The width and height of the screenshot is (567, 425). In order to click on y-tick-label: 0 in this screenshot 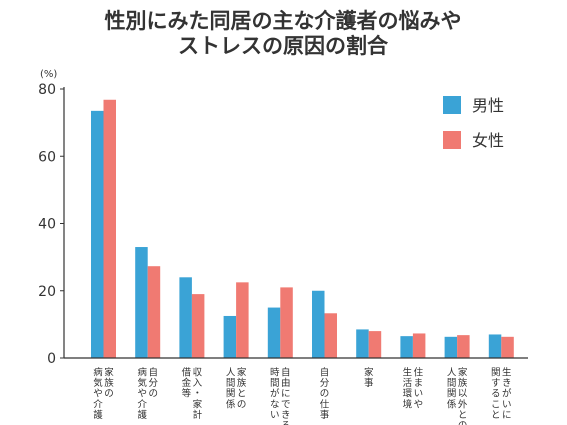, I will do `click(51, 359)`.